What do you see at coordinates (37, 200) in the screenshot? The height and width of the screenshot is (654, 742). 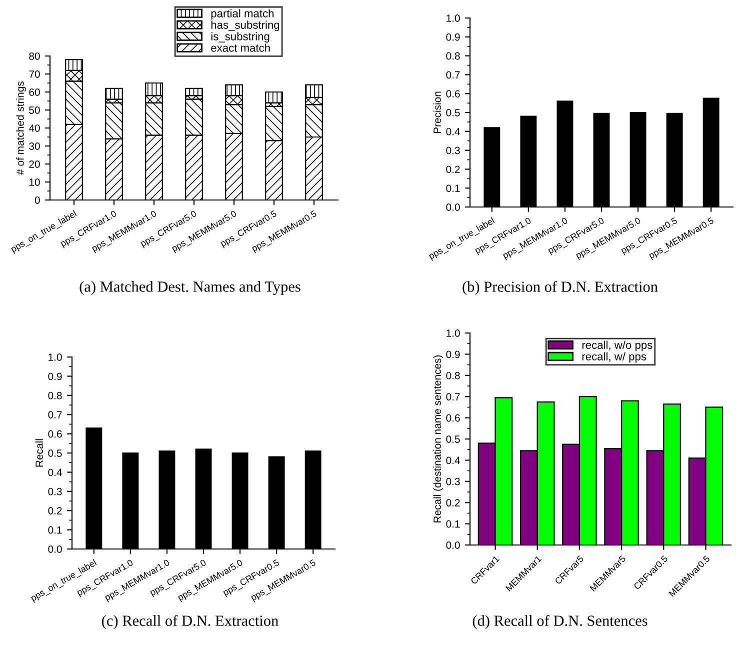 I see `y-tick-label: 0` at bounding box center [37, 200].